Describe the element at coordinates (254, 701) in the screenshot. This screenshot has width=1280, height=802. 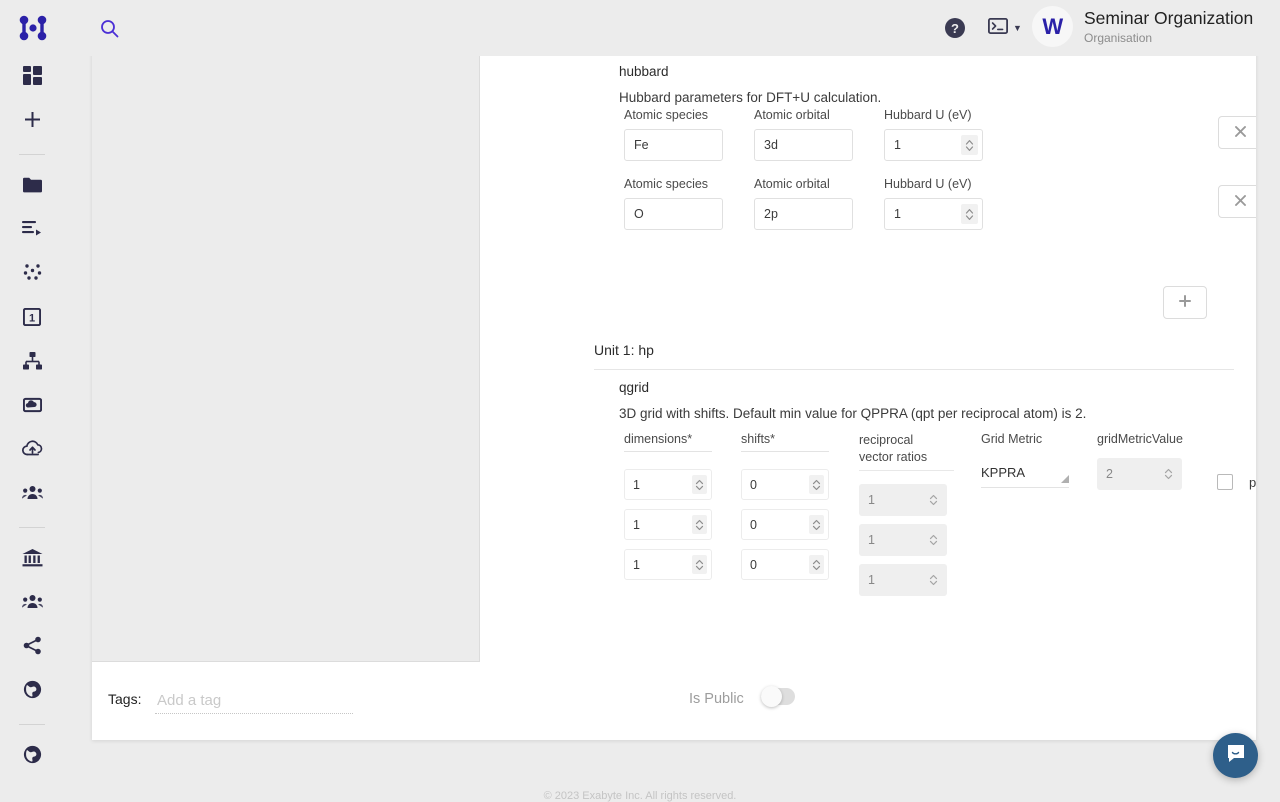
I see `tag-input` at that location.